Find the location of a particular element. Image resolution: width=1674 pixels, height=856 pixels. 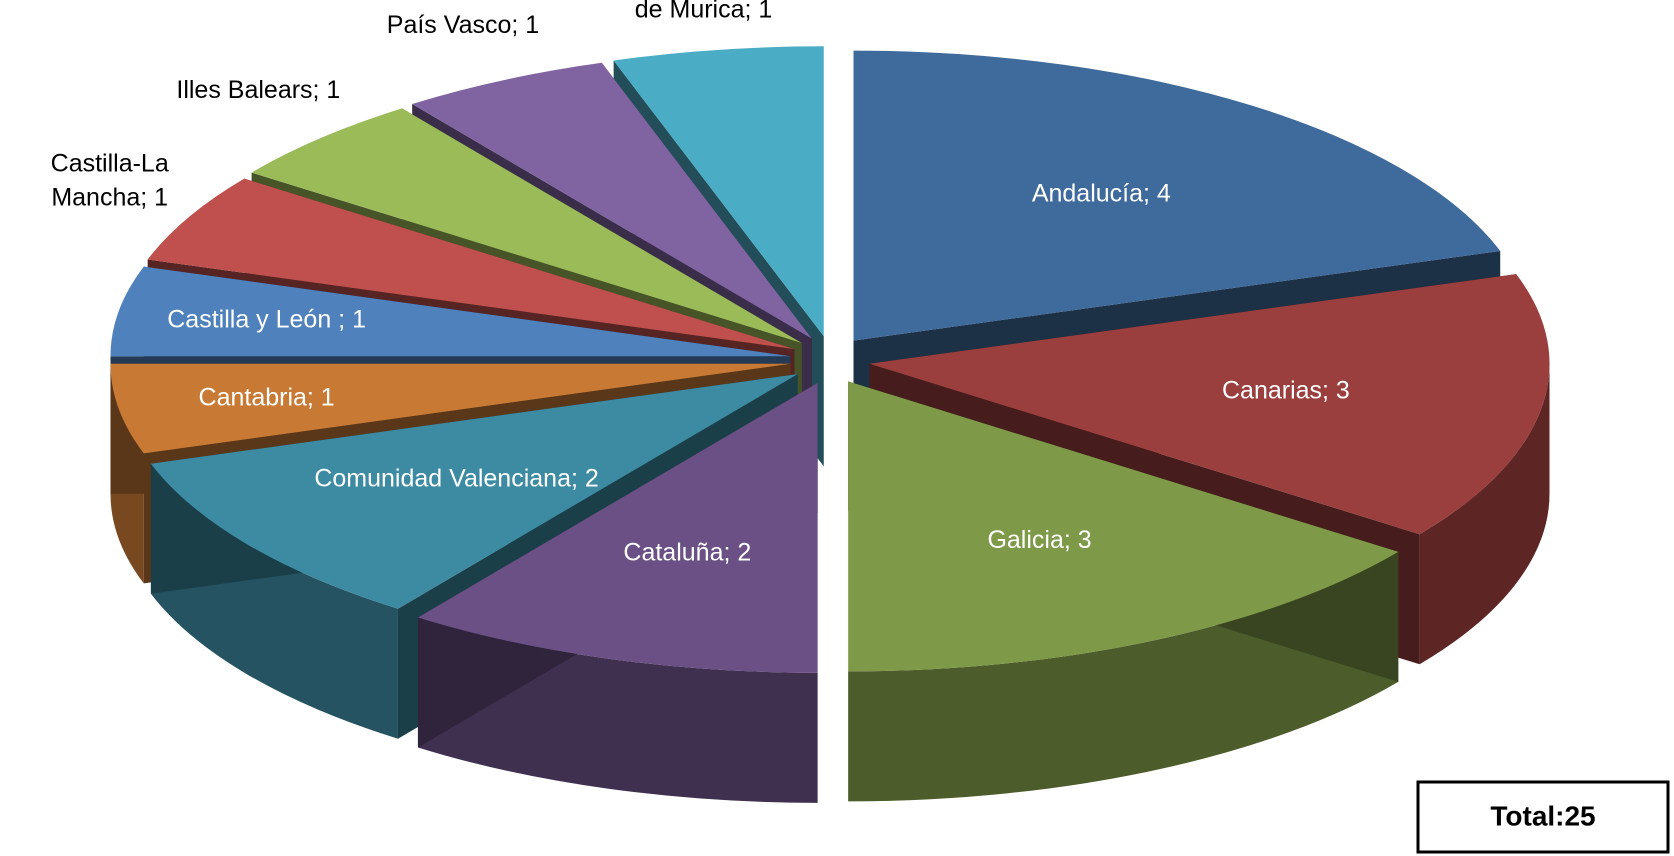

data-label: Canarias; 3 is located at coordinates (1286, 390).